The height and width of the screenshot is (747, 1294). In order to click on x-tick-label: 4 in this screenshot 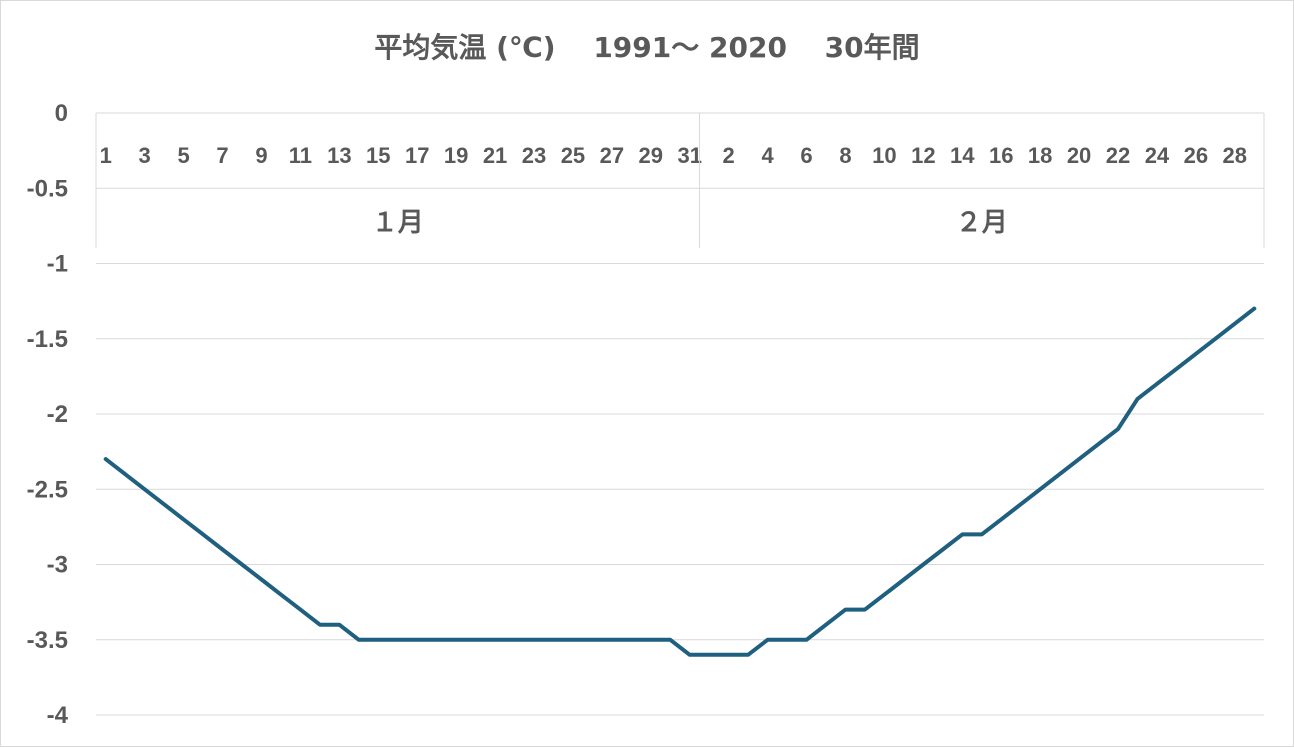, I will do `click(767, 155)`.